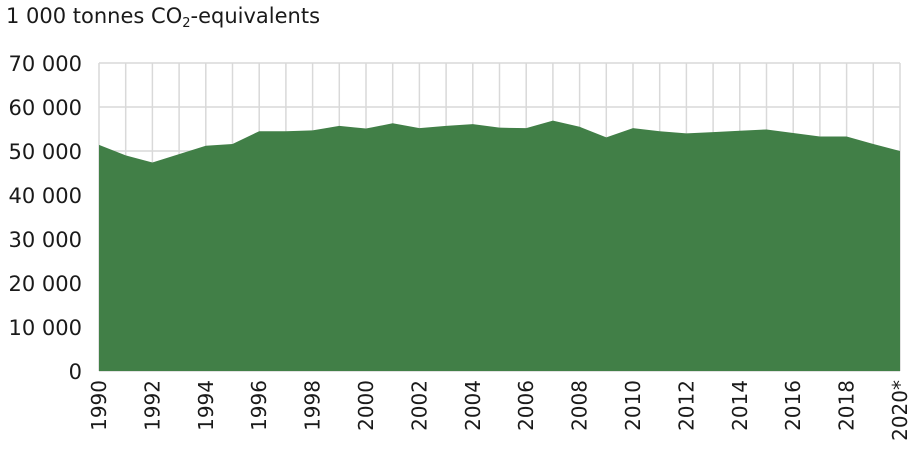  I want to click on y-tick-label: 50 000, so click(45, 152).